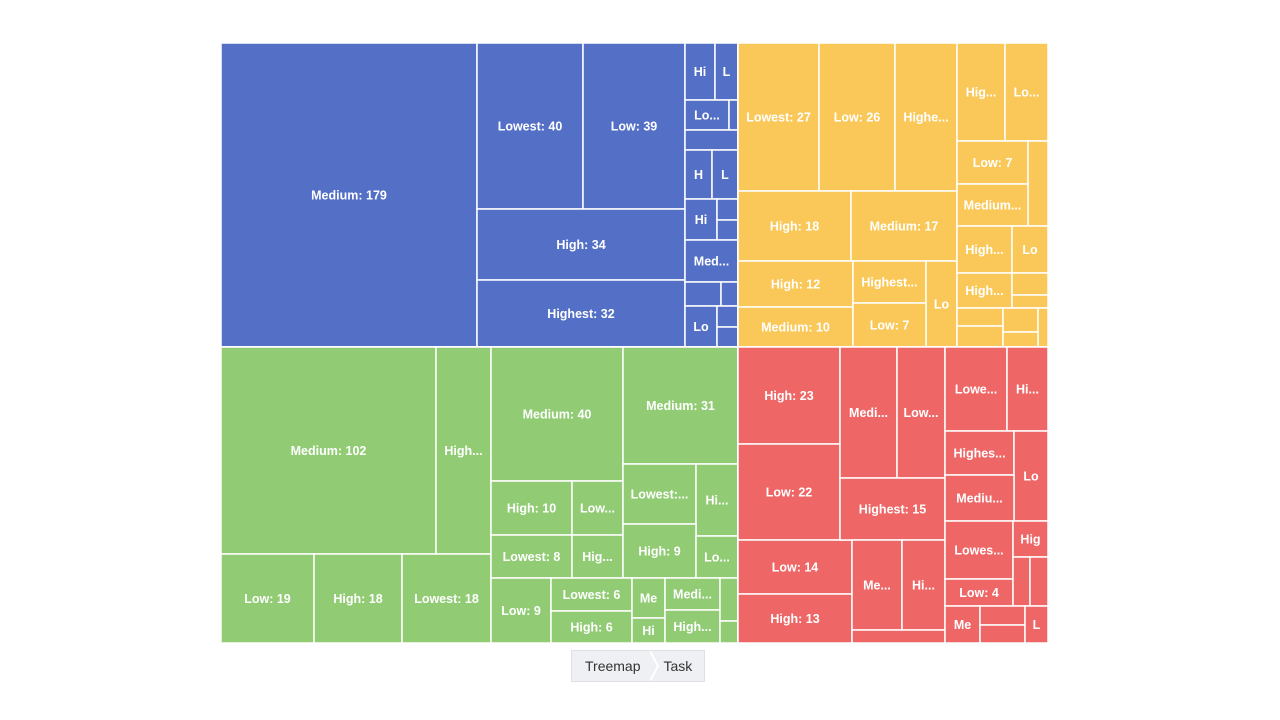  Describe the element at coordinates (701, 220) in the screenshot. I see `treemap-tile-label: Hi` at that location.